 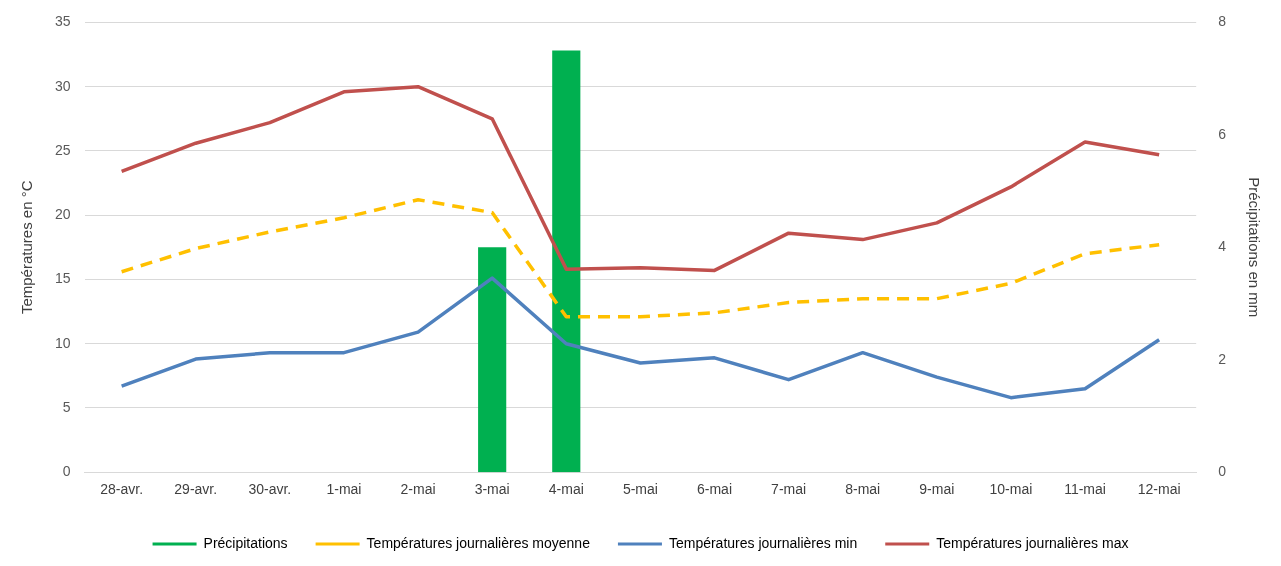 What do you see at coordinates (789, 489) in the screenshot?
I see `x-tick-label: 7-mai` at bounding box center [789, 489].